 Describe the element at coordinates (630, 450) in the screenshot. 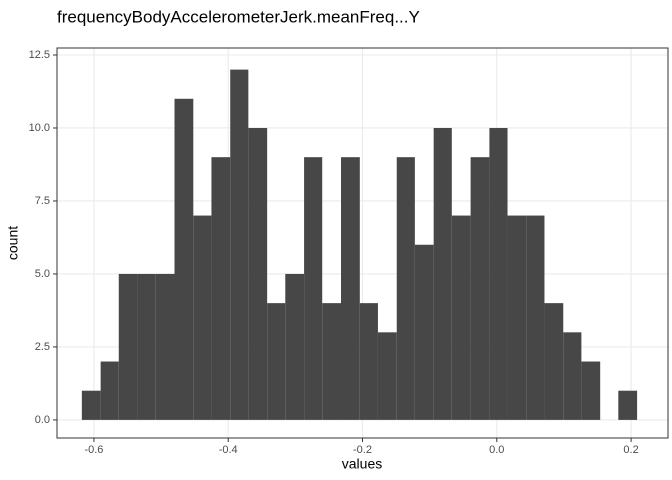

I see `x-tick-label: 0.2` at that location.